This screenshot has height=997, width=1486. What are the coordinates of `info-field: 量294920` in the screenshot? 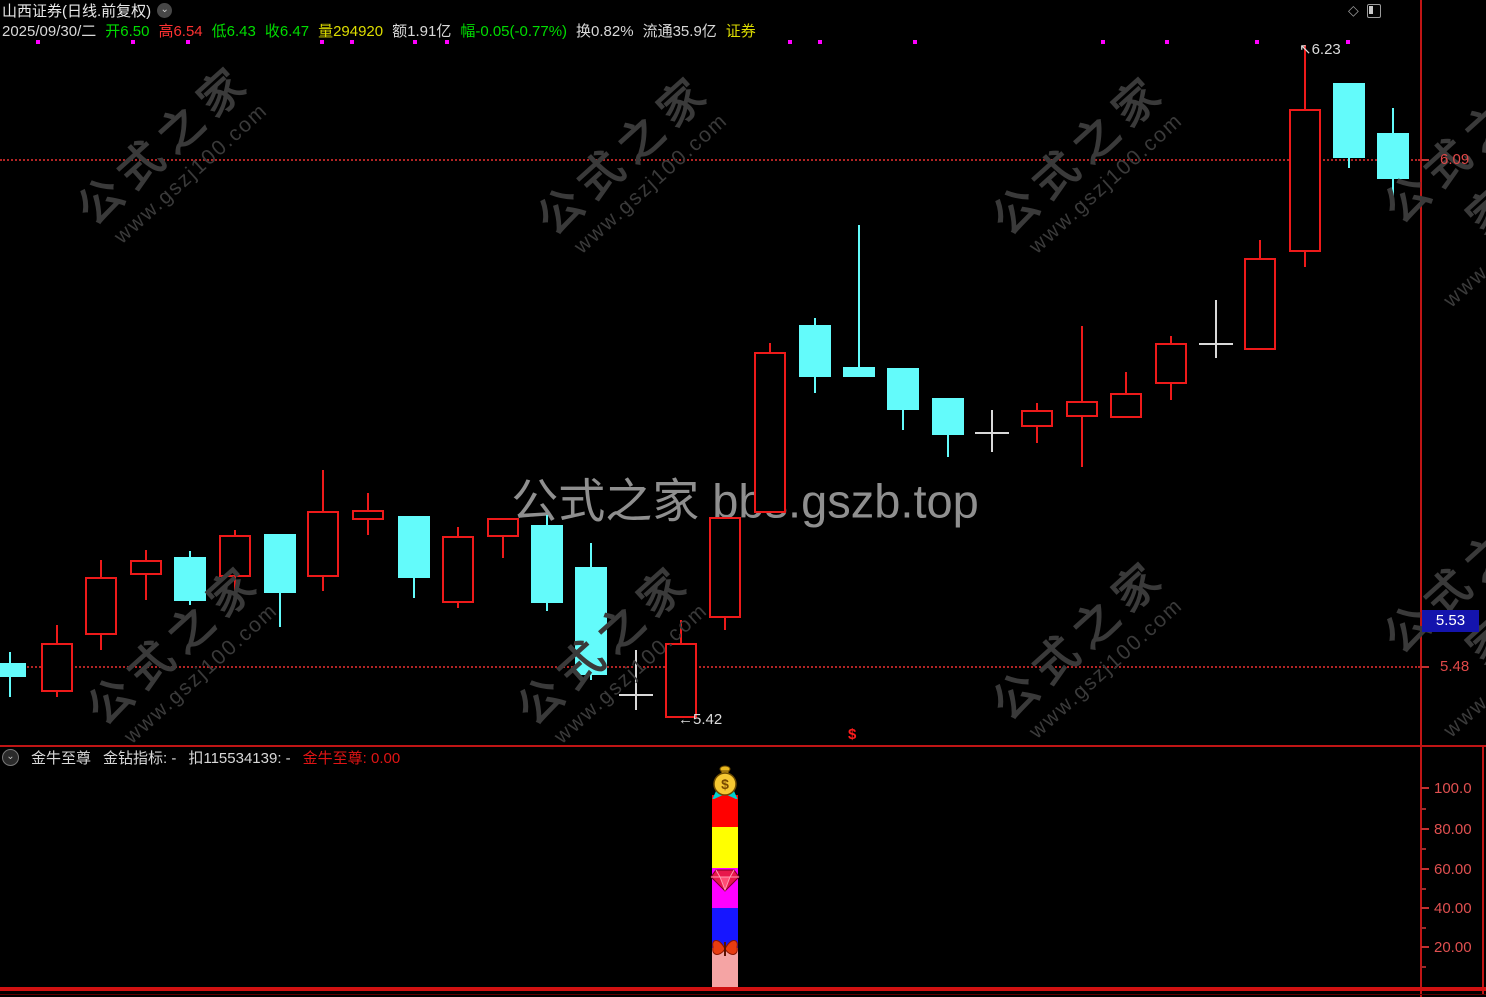 It's located at (351, 31).